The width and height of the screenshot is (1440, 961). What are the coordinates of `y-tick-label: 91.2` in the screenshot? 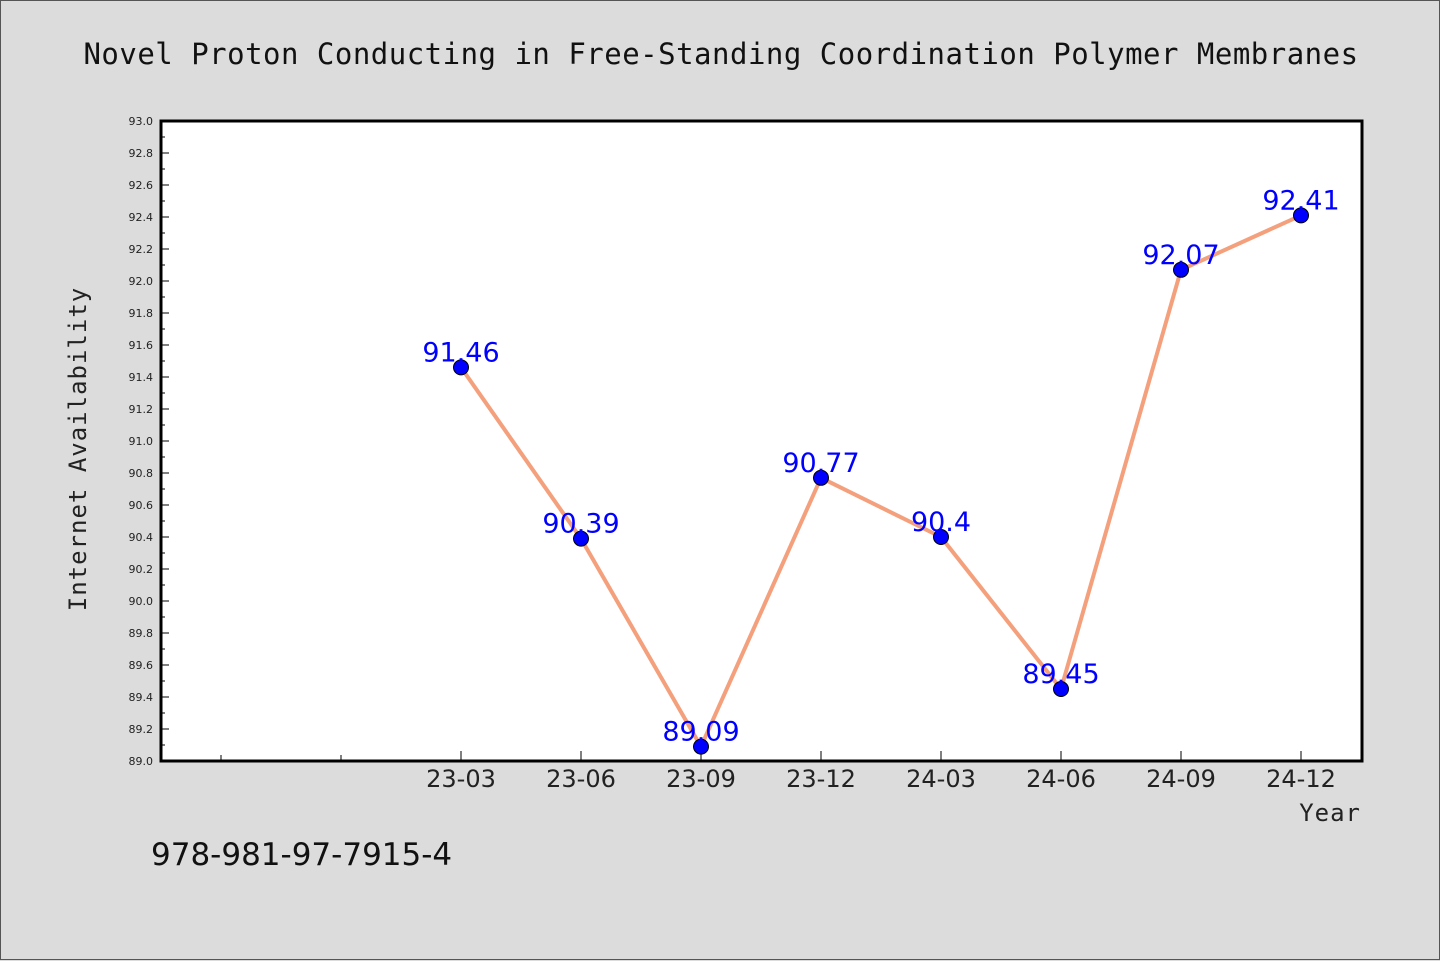 It's located at (141, 409).